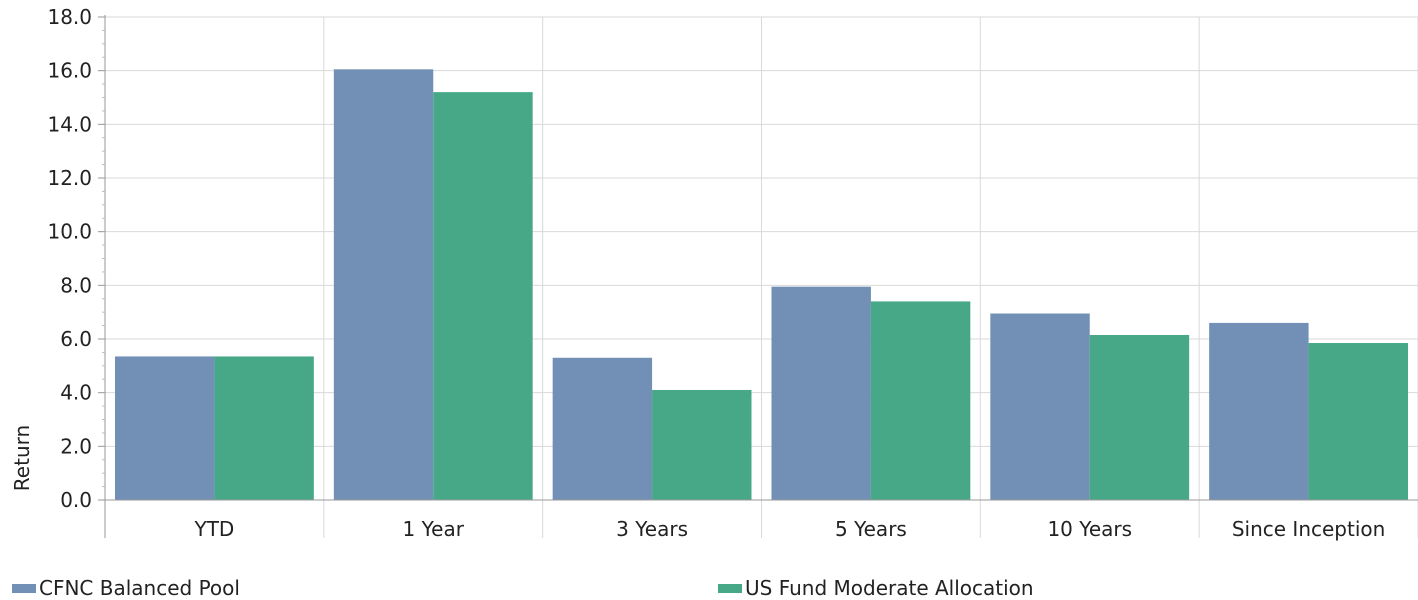  What do you see at coordinates (871, 529) in the screenshot?
I see `x-tick-label: 5 Years` at bounding box center [871, 529].